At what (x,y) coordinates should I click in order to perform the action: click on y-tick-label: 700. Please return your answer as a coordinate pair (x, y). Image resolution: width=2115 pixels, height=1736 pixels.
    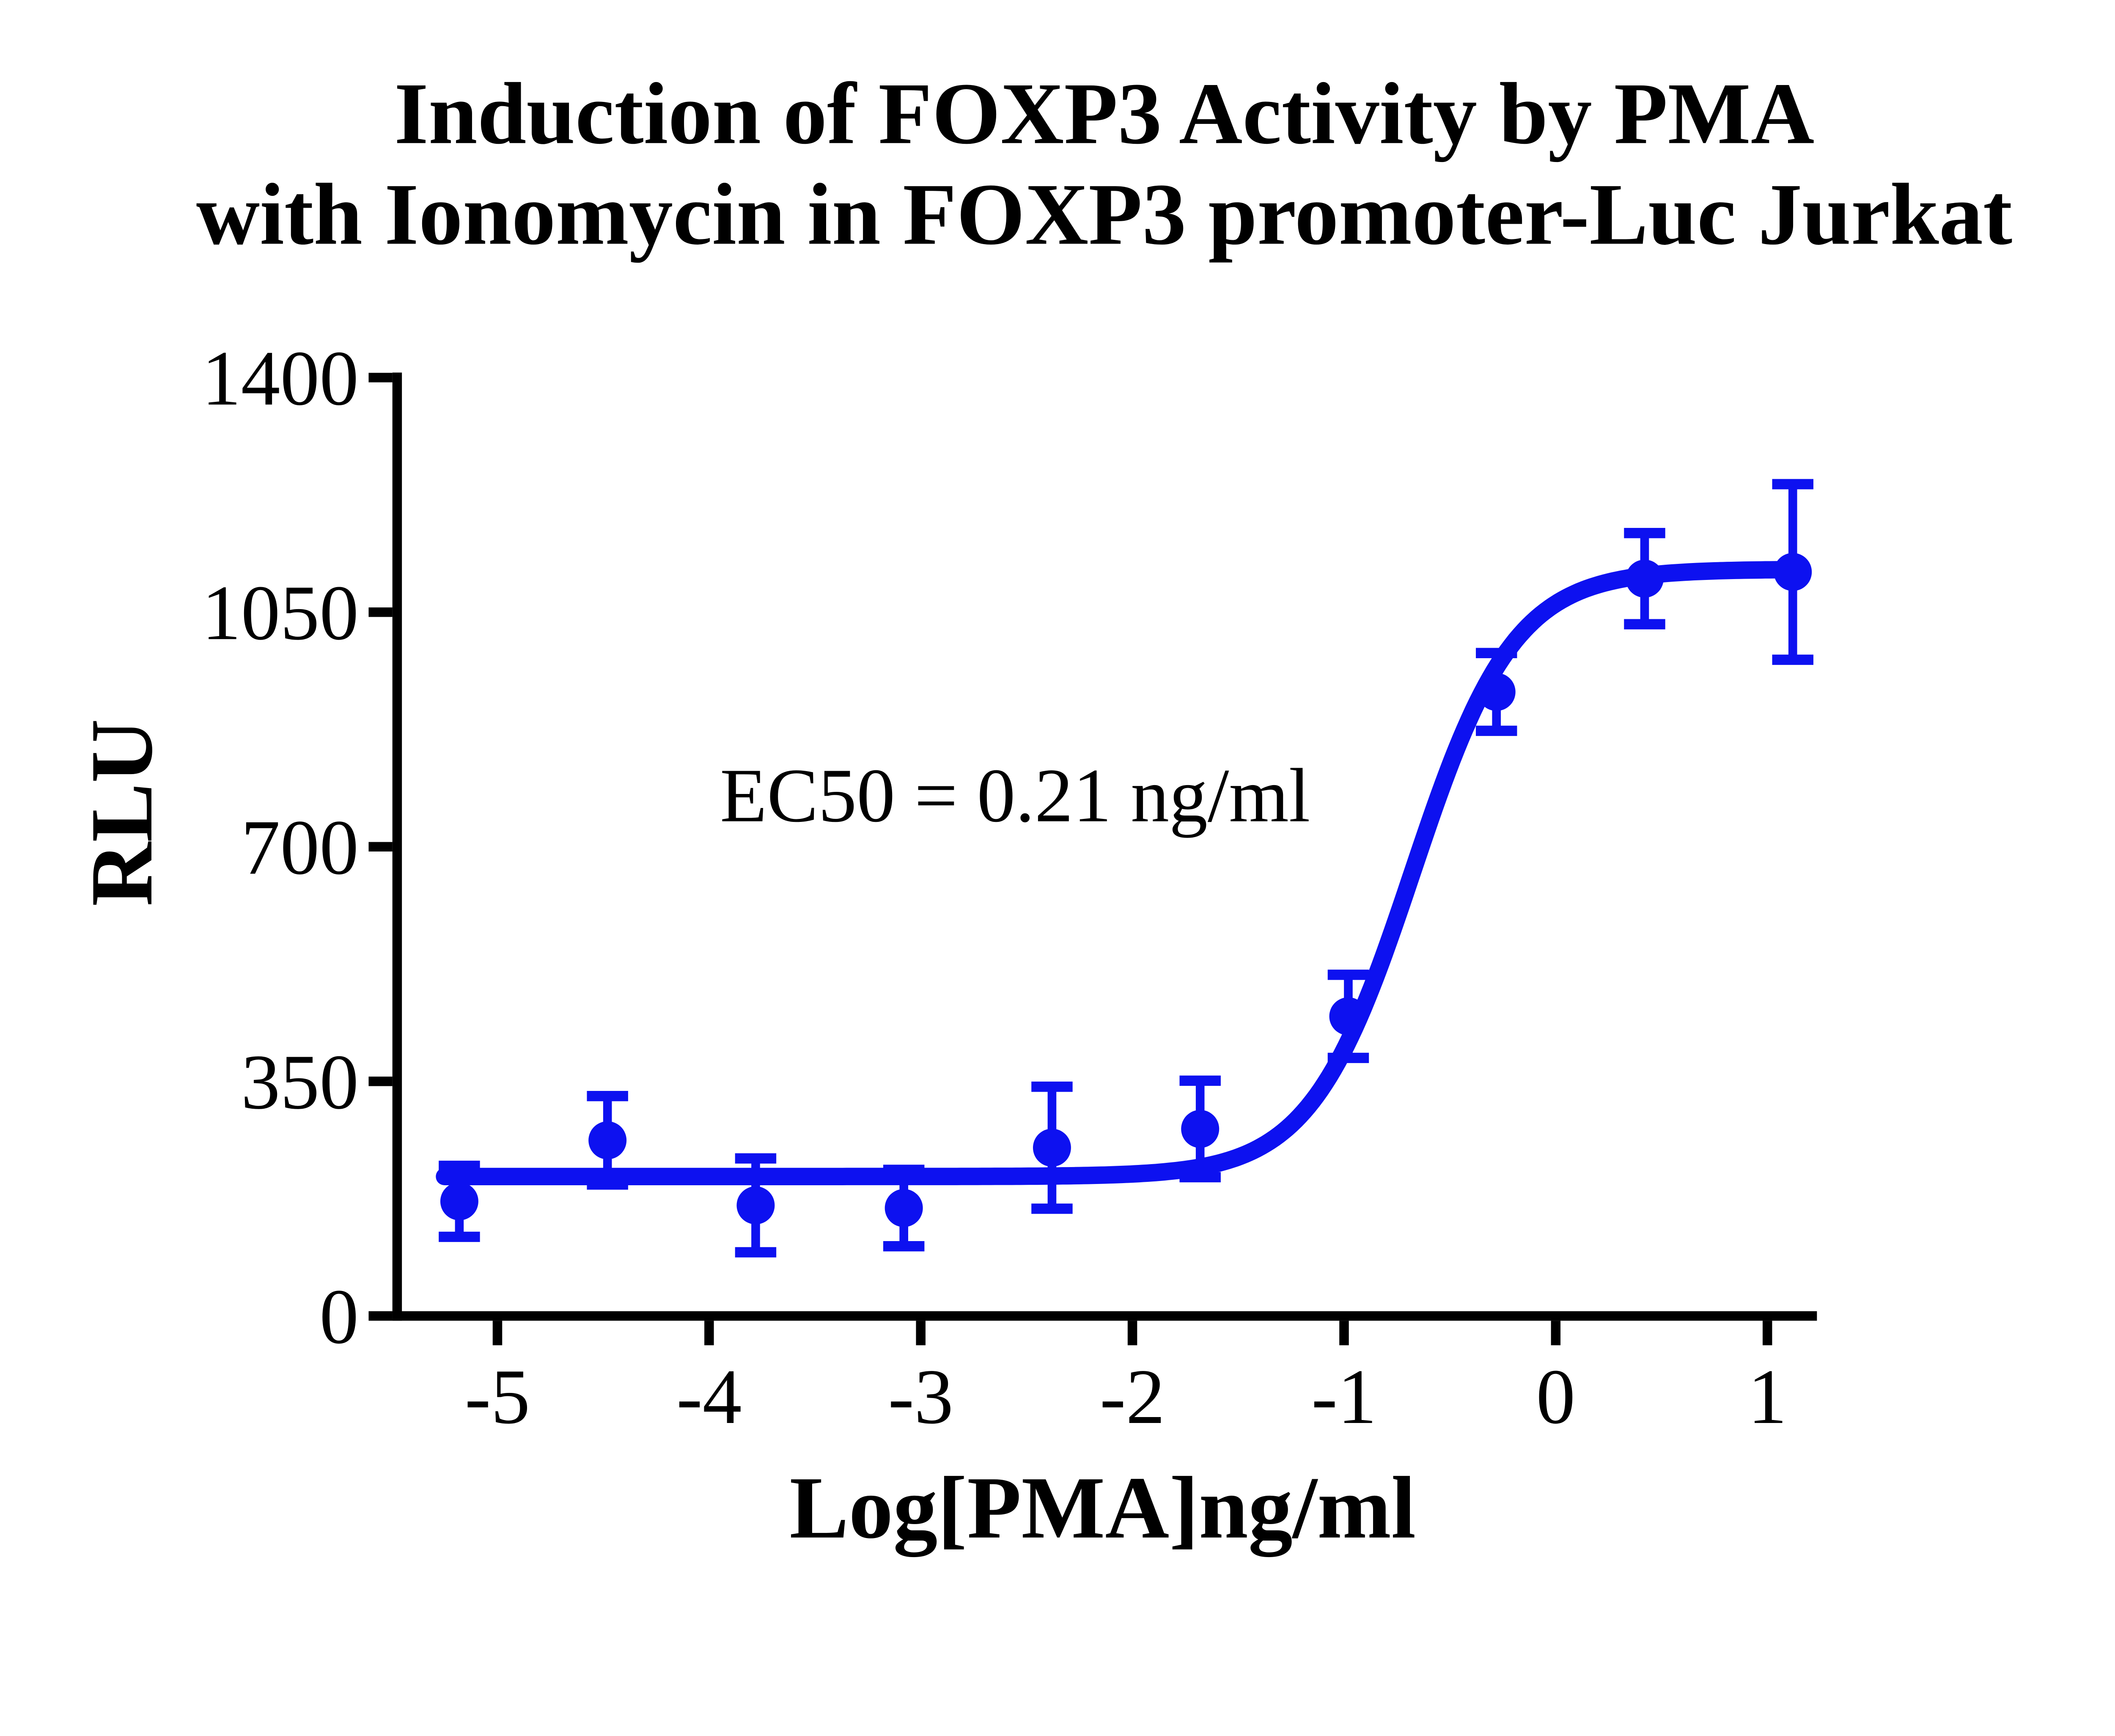
    Looking at the image, I should click on (300, 847).